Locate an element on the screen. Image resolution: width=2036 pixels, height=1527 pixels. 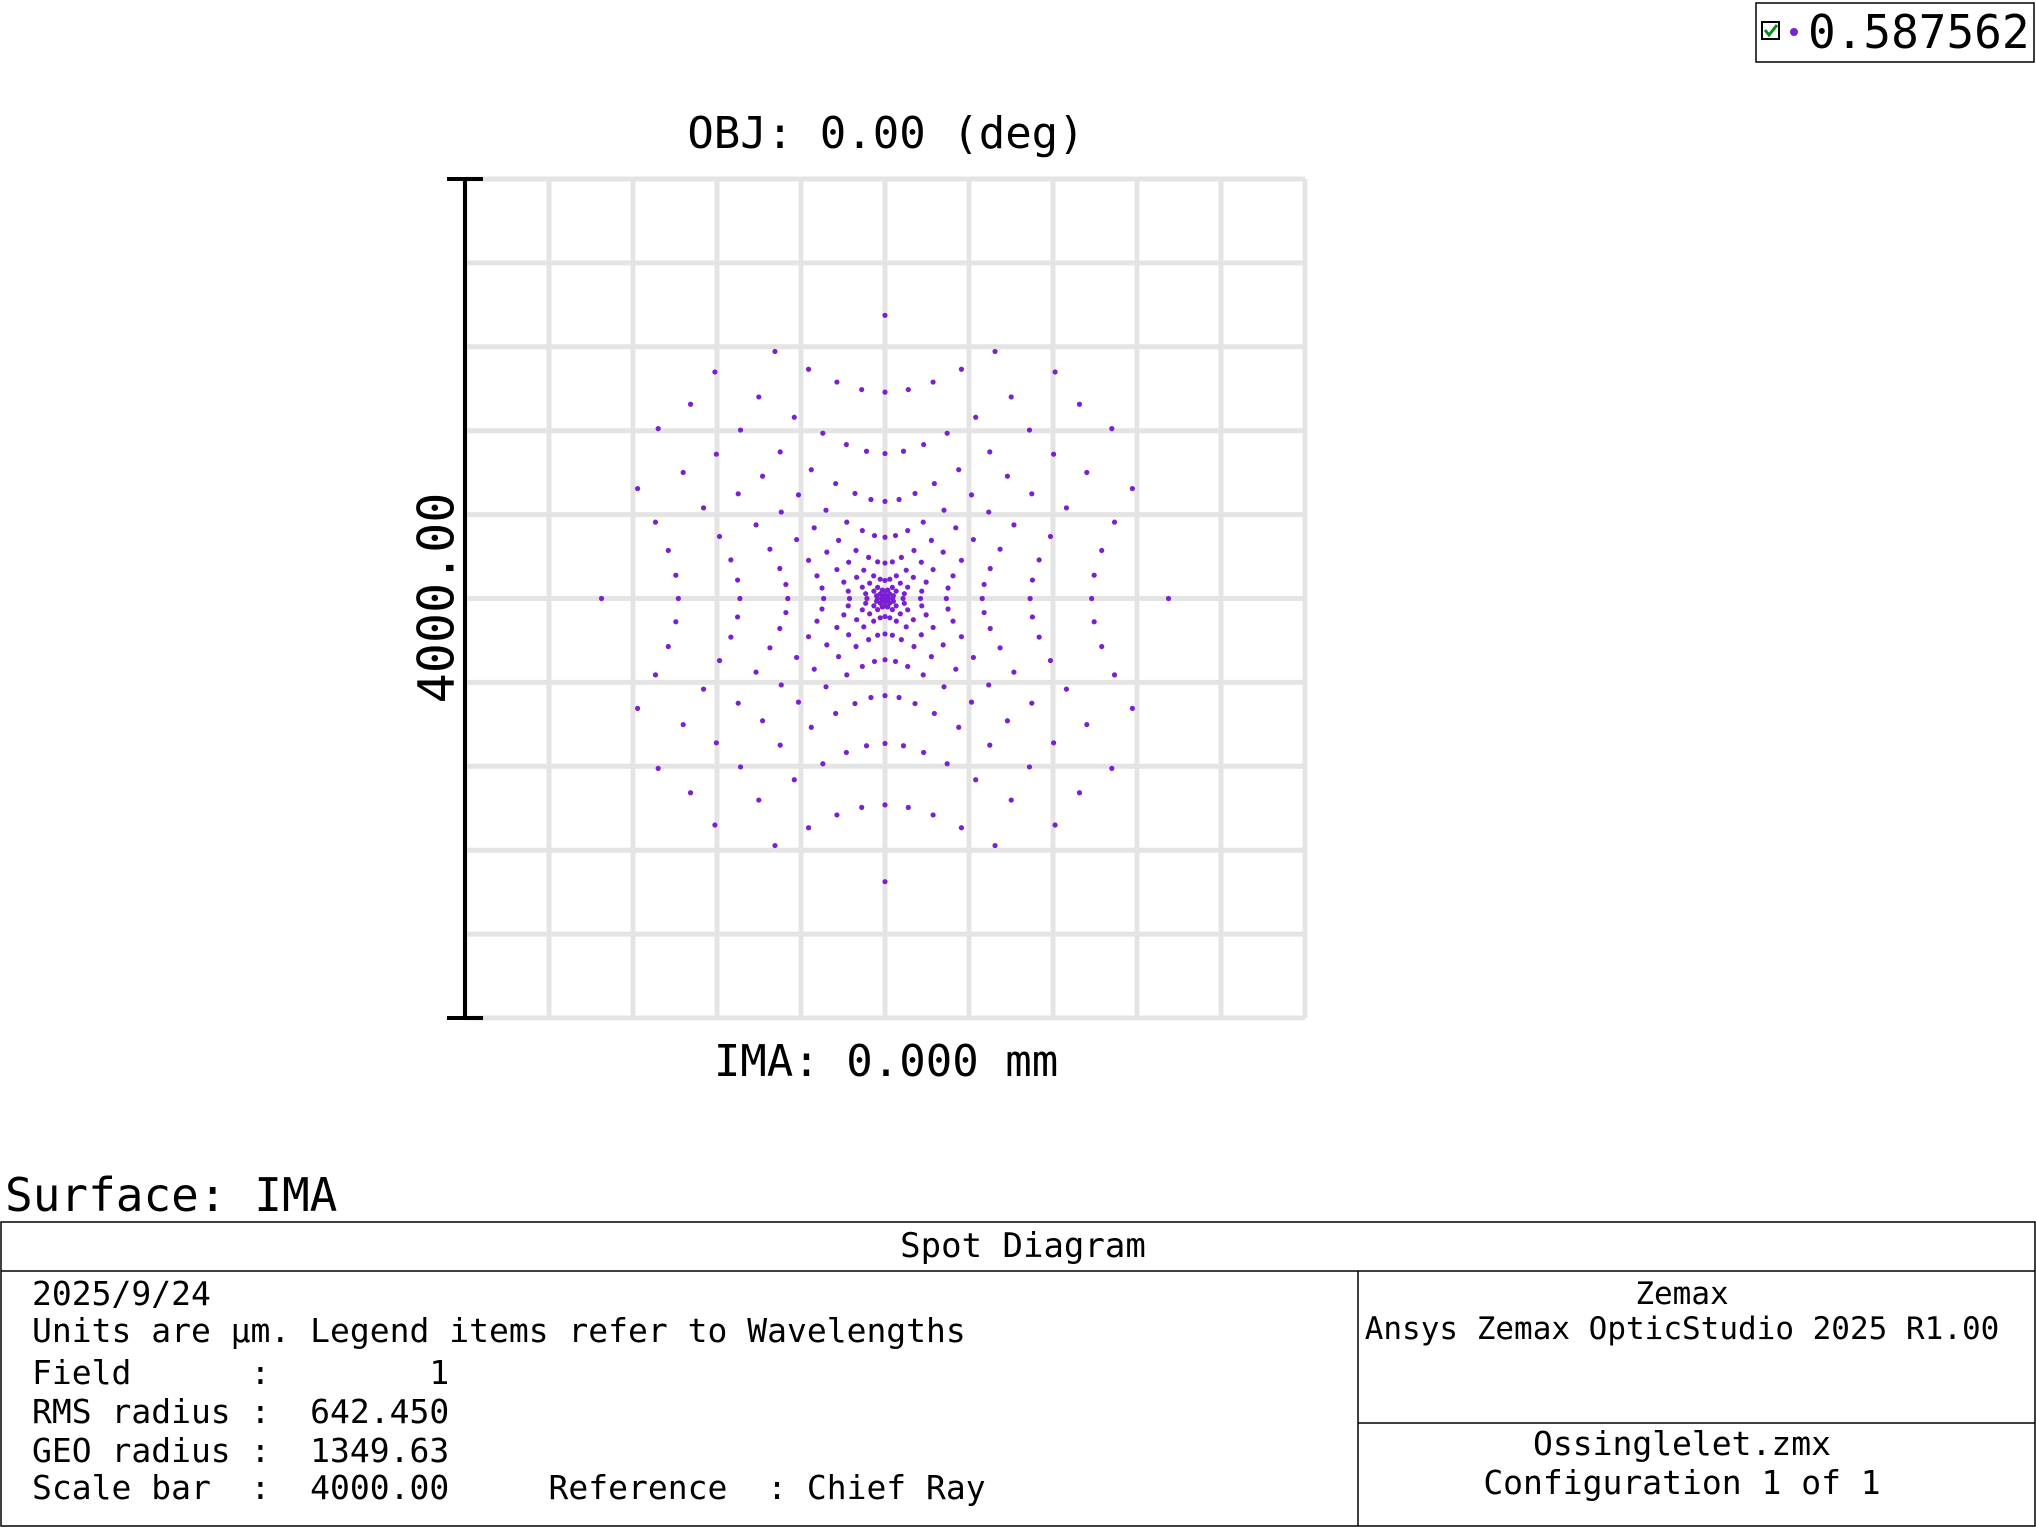
footer-line: 2025/9/24 is located at coordinates (121, 1293).